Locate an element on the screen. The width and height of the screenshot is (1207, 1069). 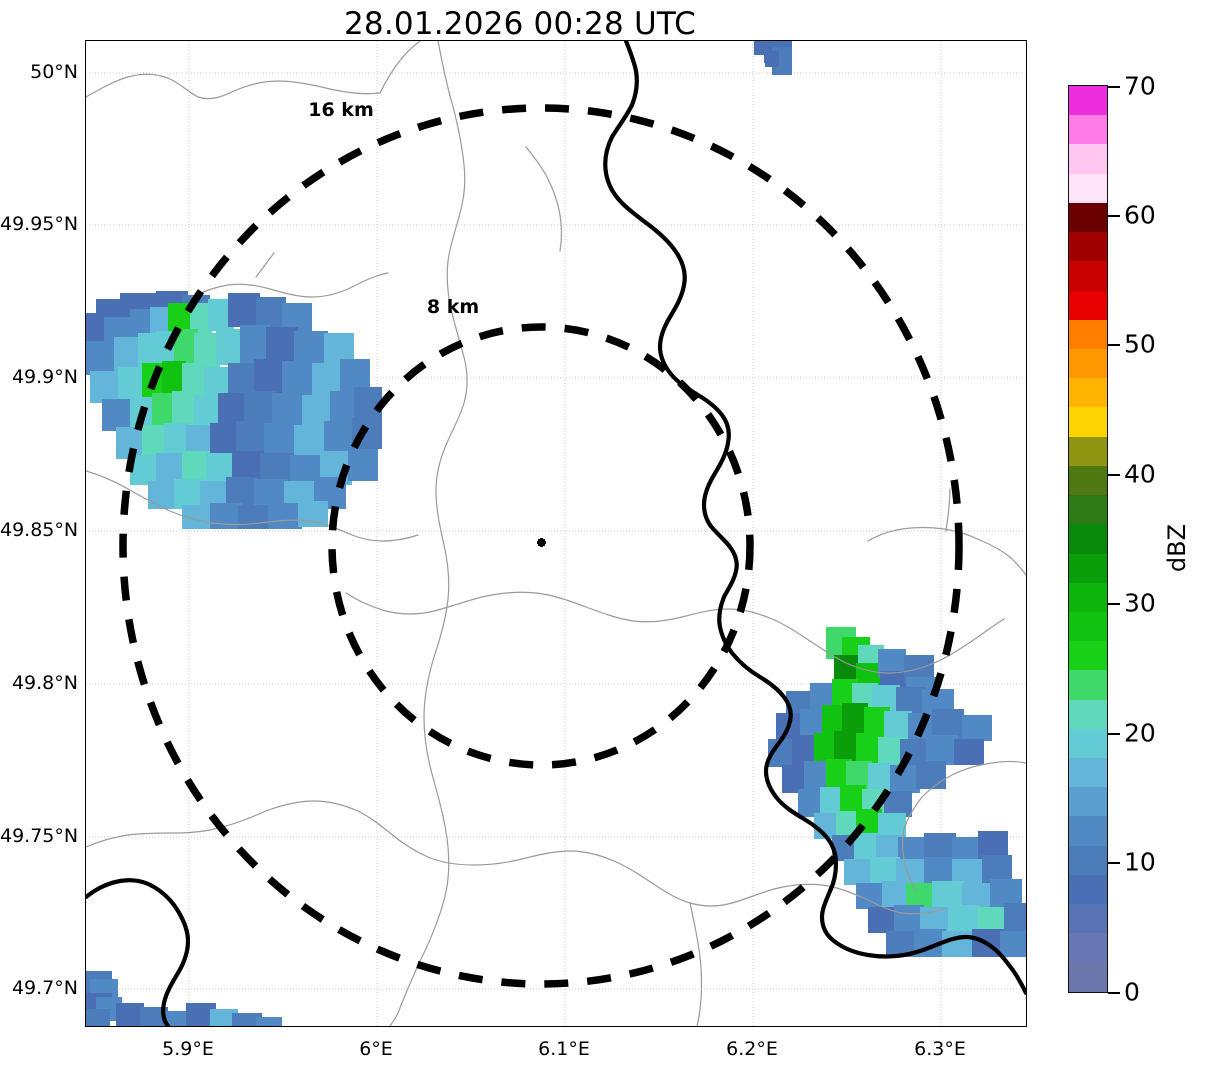
lat-tick-1: 49.95°N is located at coordinates (39, 224).